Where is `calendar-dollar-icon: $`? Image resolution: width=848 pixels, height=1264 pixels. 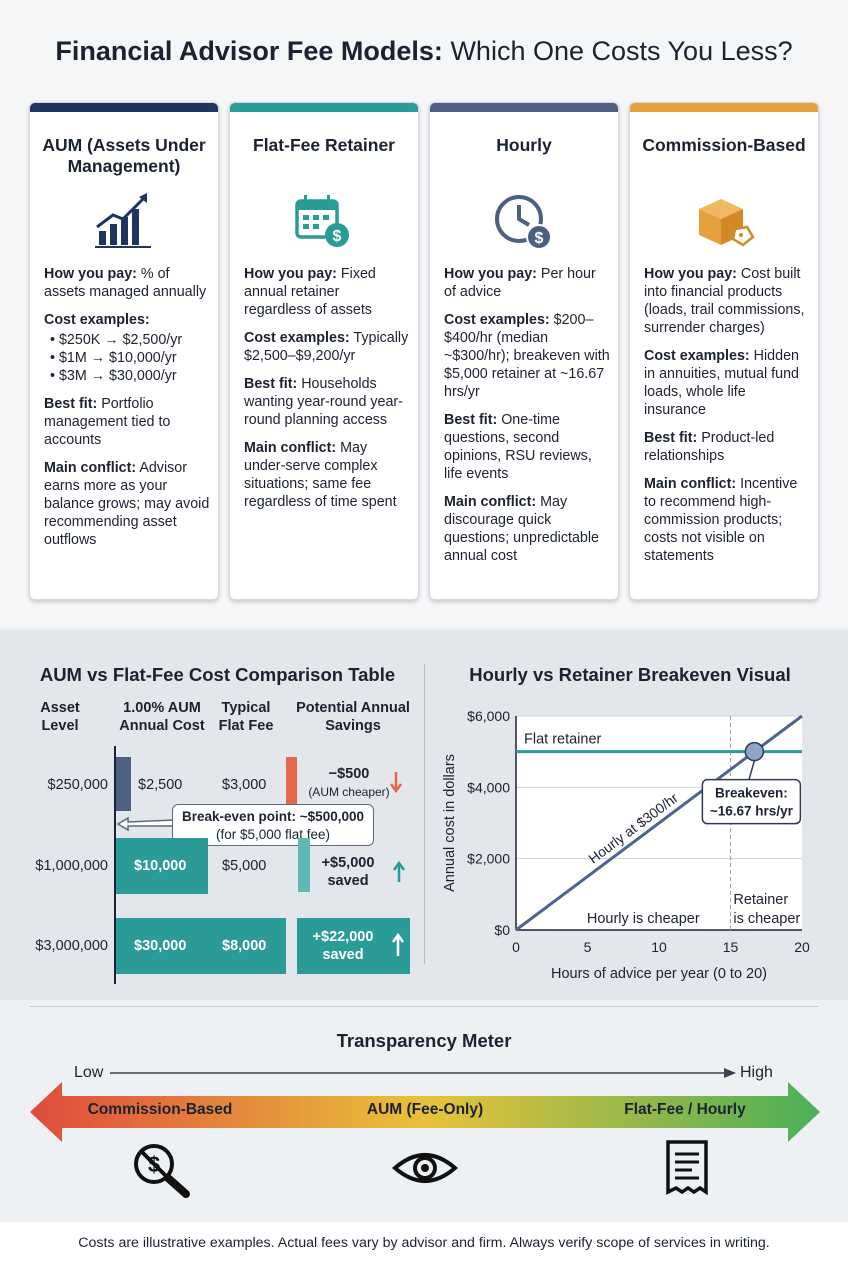
calendar-dollar-icon: $ is located at coordinates (322, 221).